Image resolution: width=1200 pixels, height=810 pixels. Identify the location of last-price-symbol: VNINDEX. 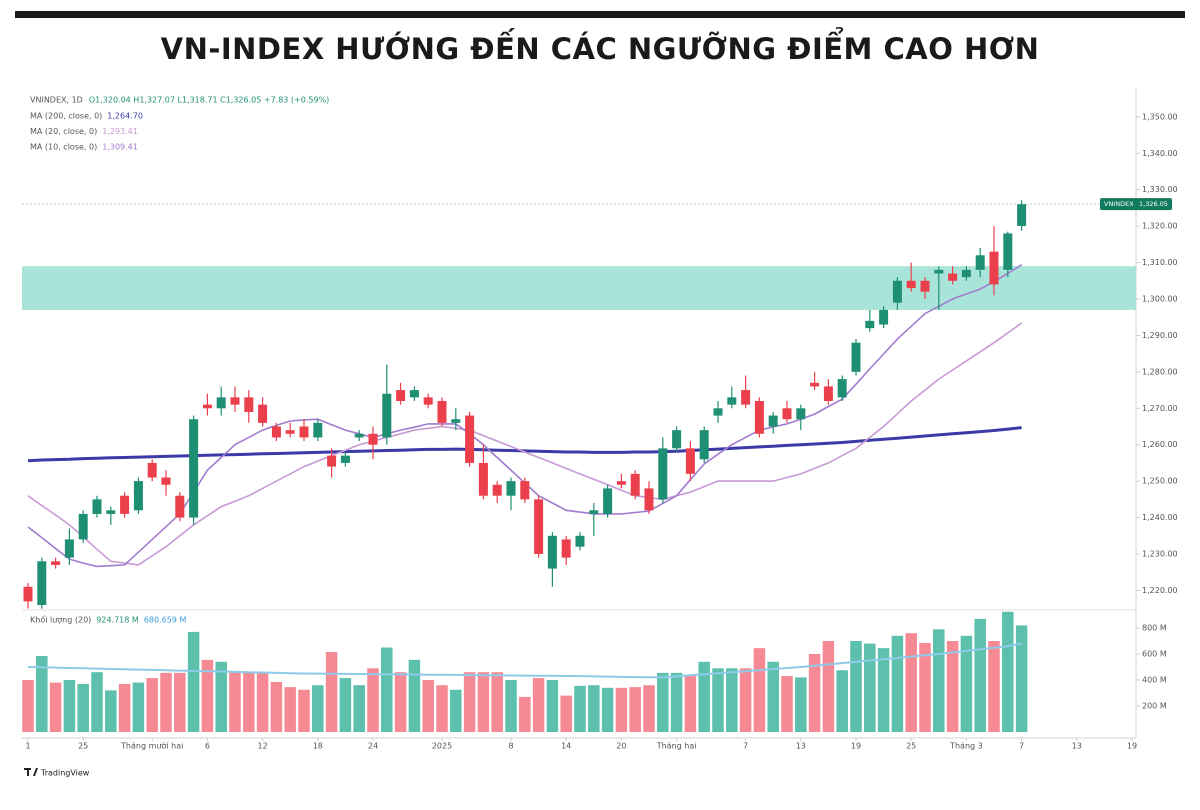
(1119, 204).